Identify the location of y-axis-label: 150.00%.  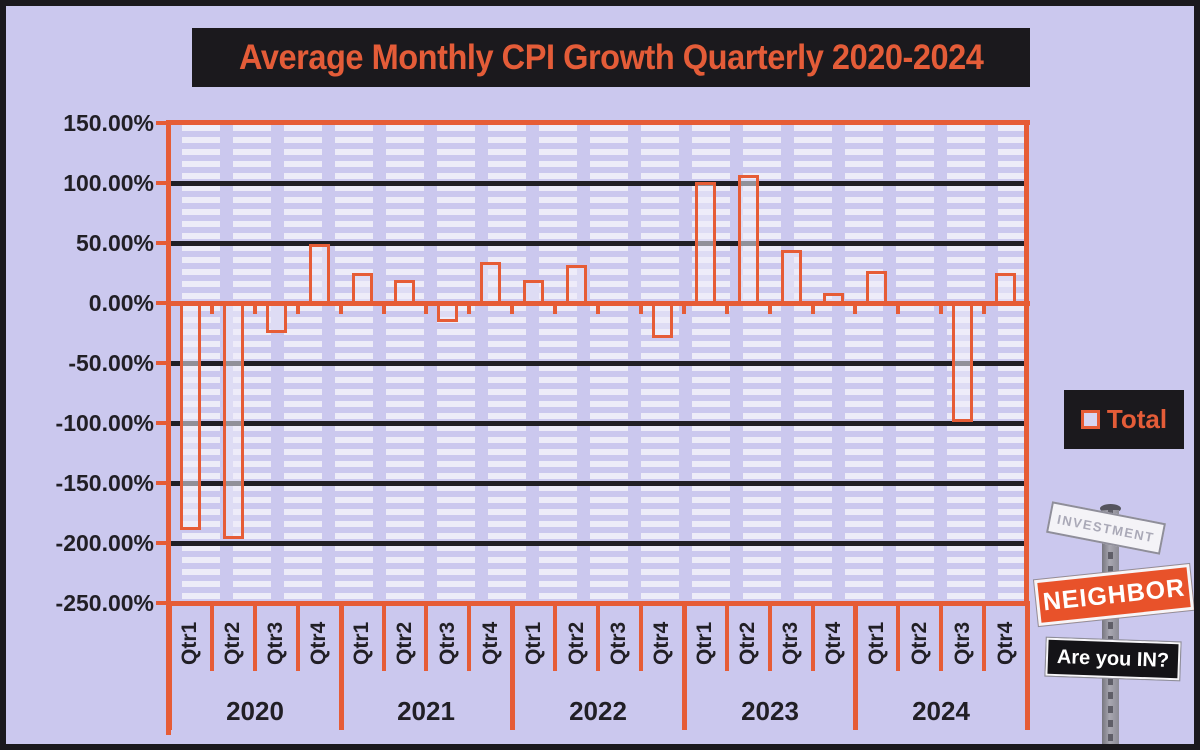
(108, 123).